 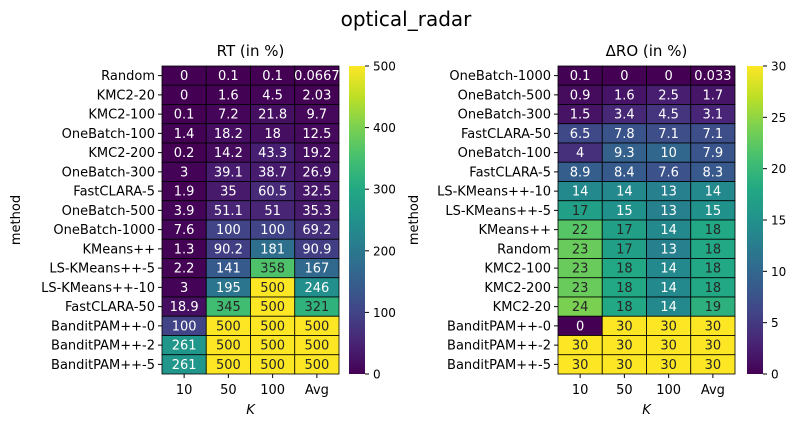 I want to click on rt-cell-label: 12.5, so click(x=316, y=134).